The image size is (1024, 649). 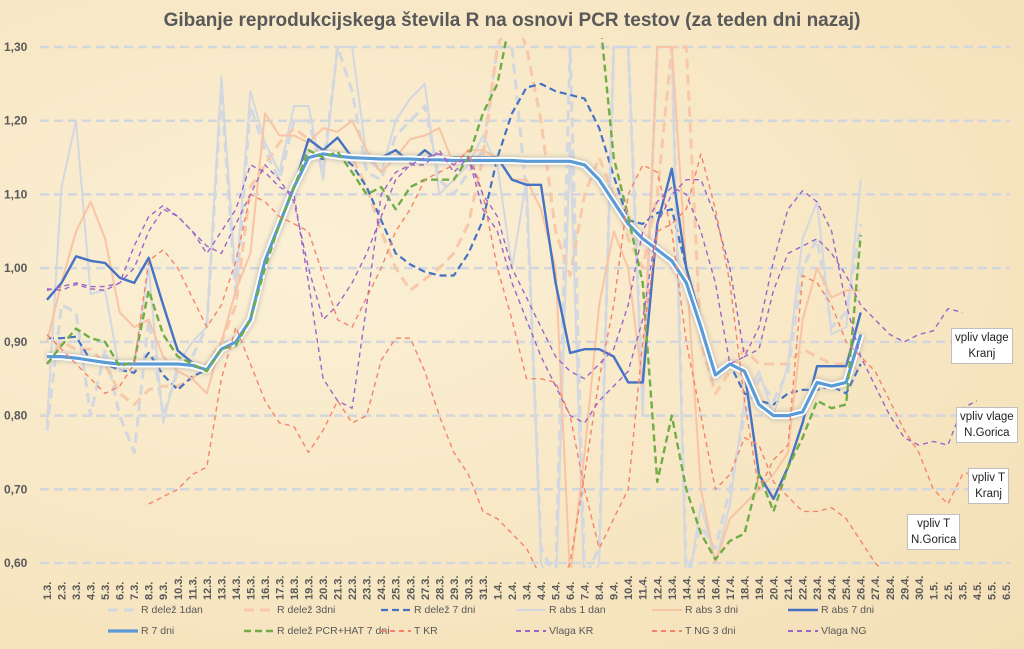 What do you see at coordinates (16, 194) in the screenshot?
I see `y-tick-label: 1,10` at bounding box center [16, 194].